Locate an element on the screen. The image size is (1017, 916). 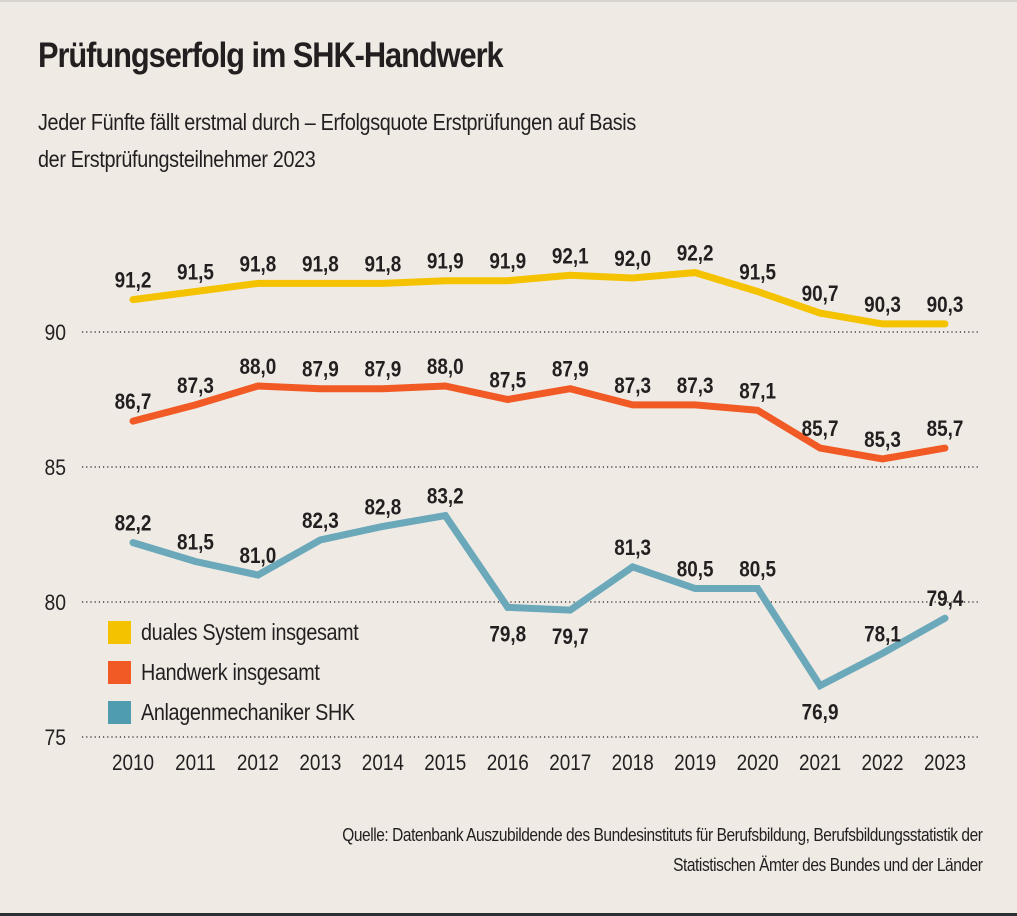
data-label: 91,2 is located at coordinates (133, 280).